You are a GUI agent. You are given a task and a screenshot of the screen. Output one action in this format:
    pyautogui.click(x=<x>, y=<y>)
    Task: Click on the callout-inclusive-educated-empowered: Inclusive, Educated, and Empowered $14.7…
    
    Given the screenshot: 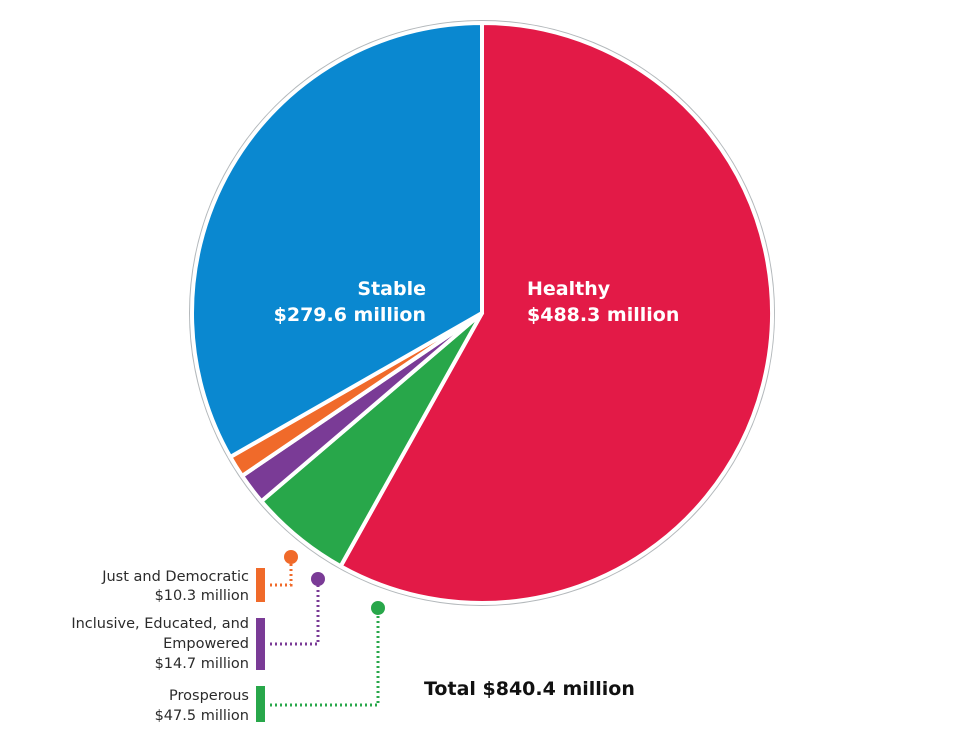 What is the action you would take?
    pyautogui.click(x=198, y=622)
    